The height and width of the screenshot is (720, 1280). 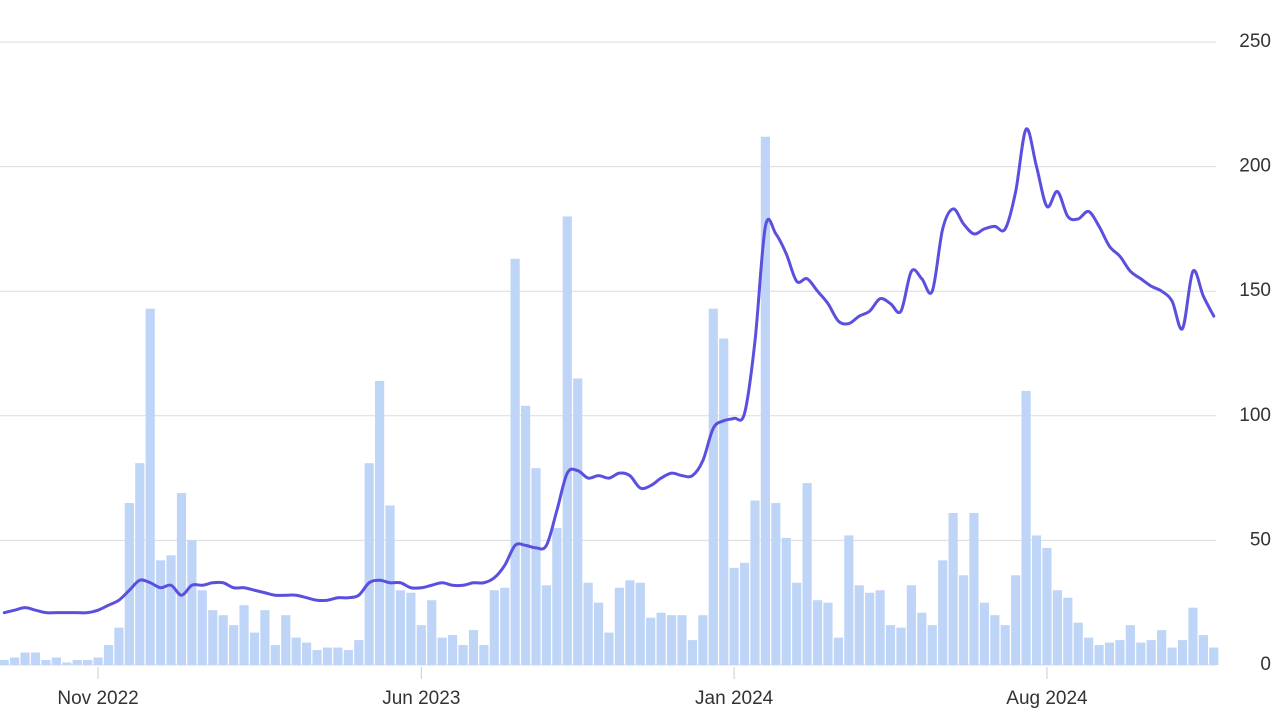 What do you see at coordinates (1255, 415) in the screenshot?
I see `y-tick-label: 100` at bounding box center [1255, 415].